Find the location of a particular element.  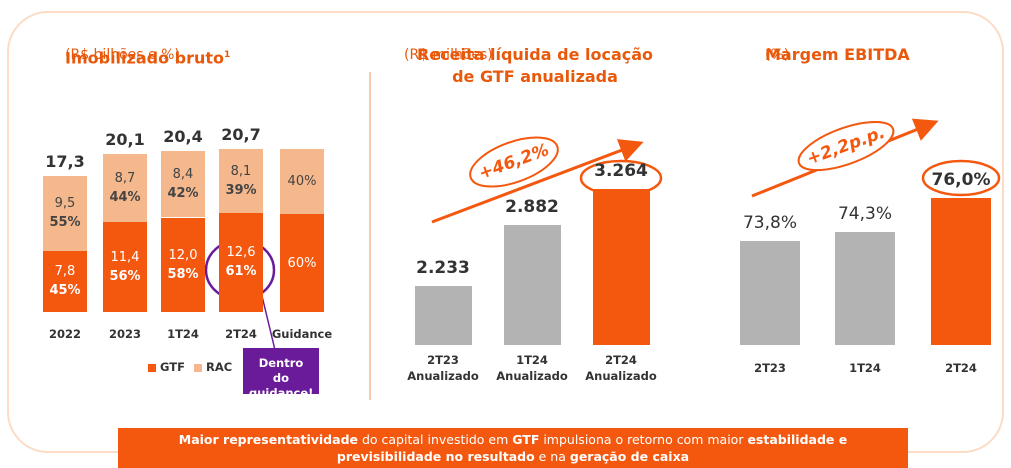

bar-segment: 60% is located at coordinates (302, 263).